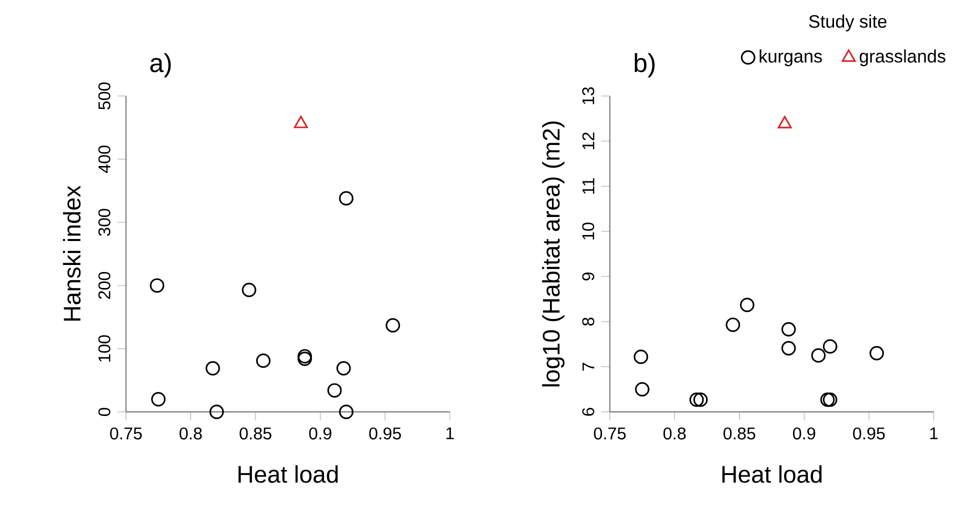  I want to click on y-tick-label: 300, so click(104, 222).